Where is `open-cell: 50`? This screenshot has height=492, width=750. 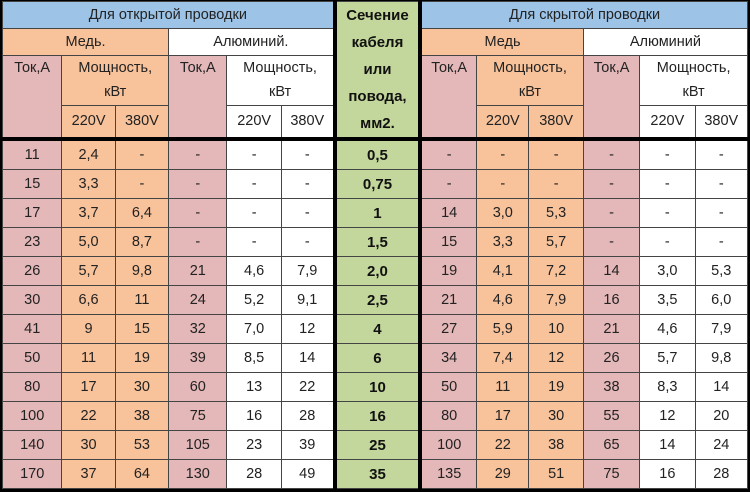
open-cell: 50 is located at coordinates (32, 358).